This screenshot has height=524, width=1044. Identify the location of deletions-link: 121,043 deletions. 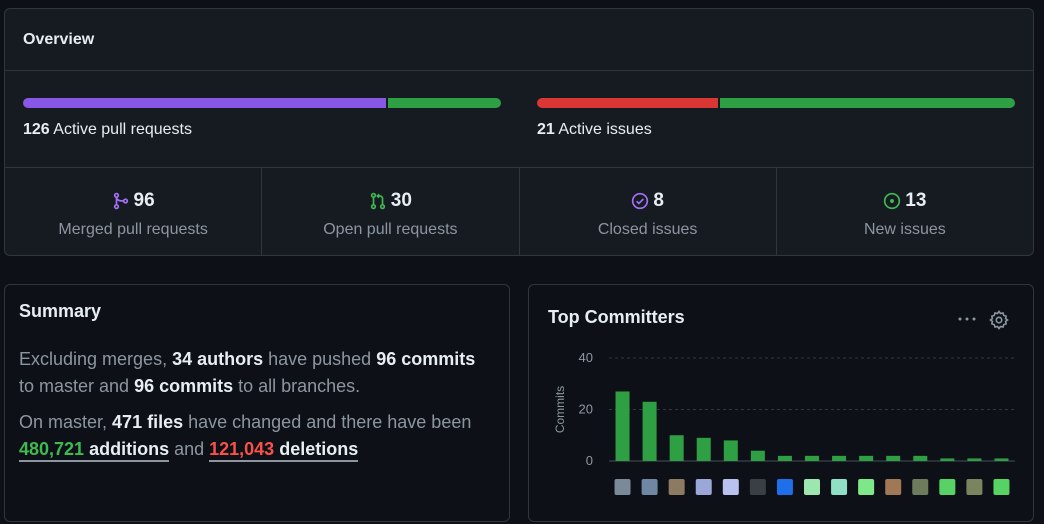
(284, 450).